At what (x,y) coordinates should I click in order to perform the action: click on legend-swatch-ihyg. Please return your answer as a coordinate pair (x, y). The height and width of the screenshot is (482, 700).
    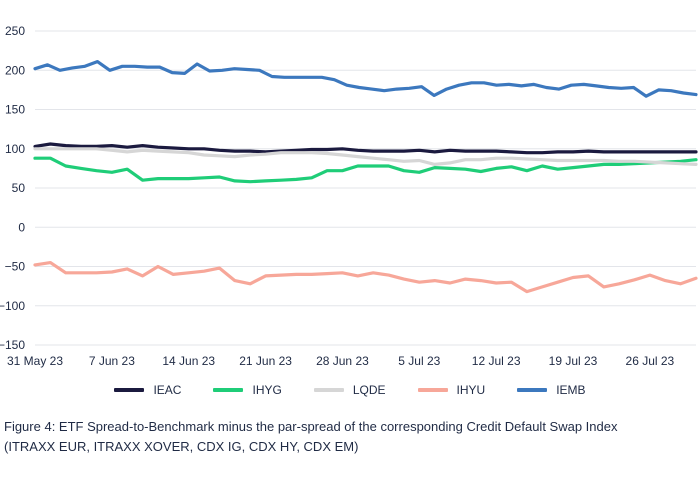
    Looking at the image, I should click on (228, 390).